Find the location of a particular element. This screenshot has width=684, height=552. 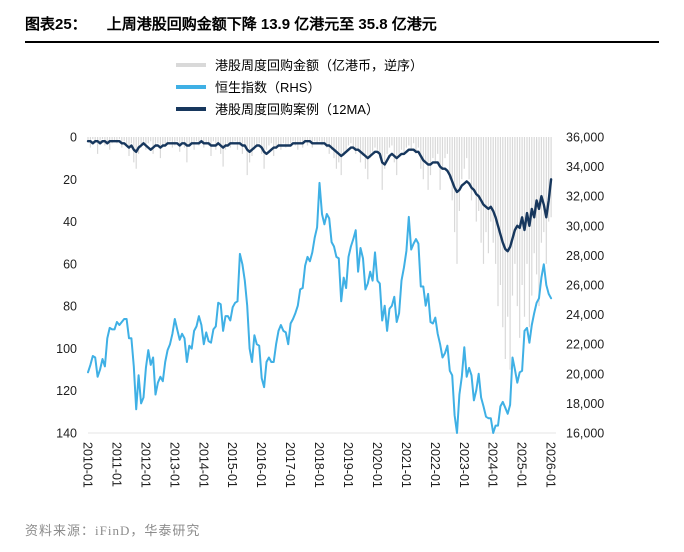

svg-text: 28,000 is located at coordinates (585, 256).